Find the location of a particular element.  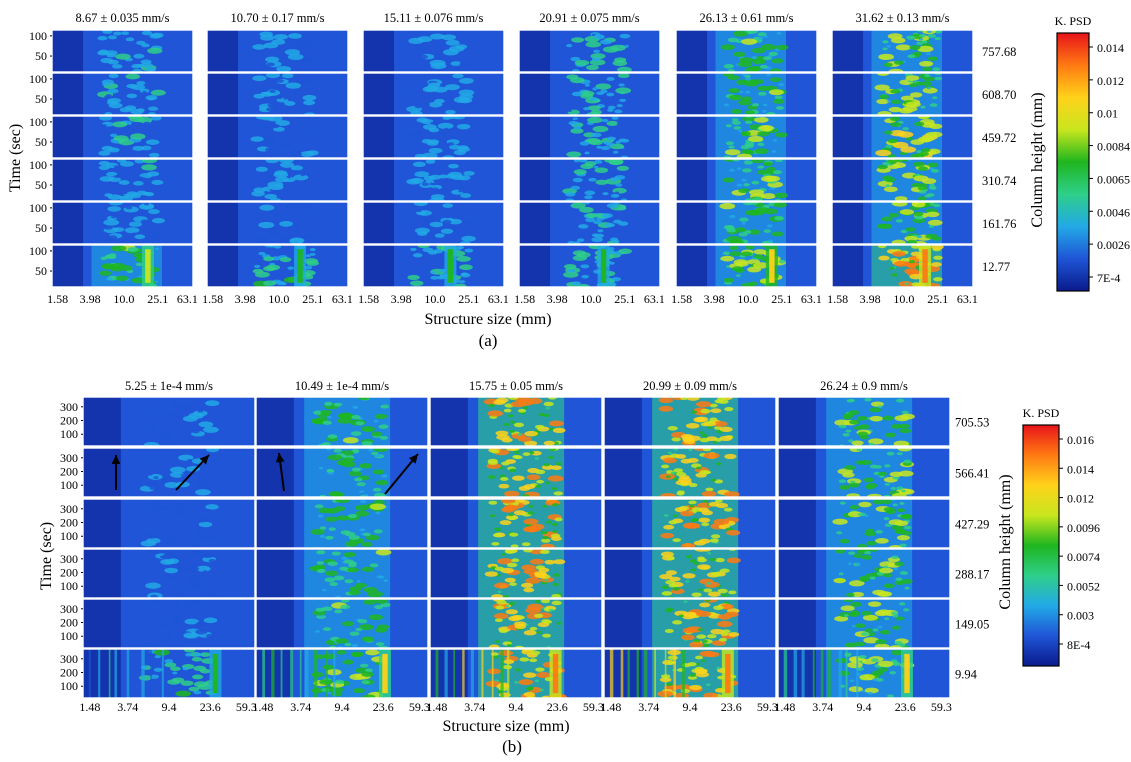

cell-stripe is located at coordinates (628, 673).